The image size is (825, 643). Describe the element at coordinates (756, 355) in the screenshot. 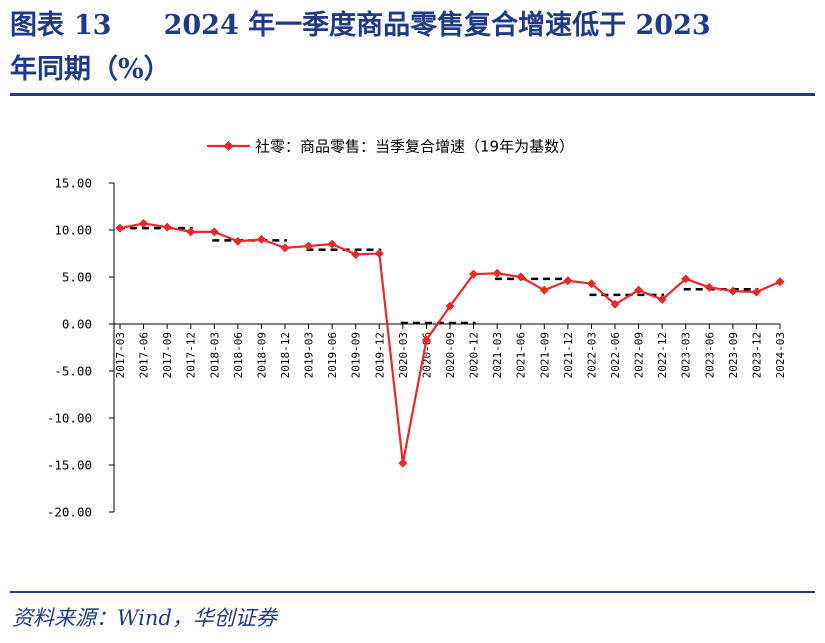

I see `x-tick-label: 2023-12` at that location.